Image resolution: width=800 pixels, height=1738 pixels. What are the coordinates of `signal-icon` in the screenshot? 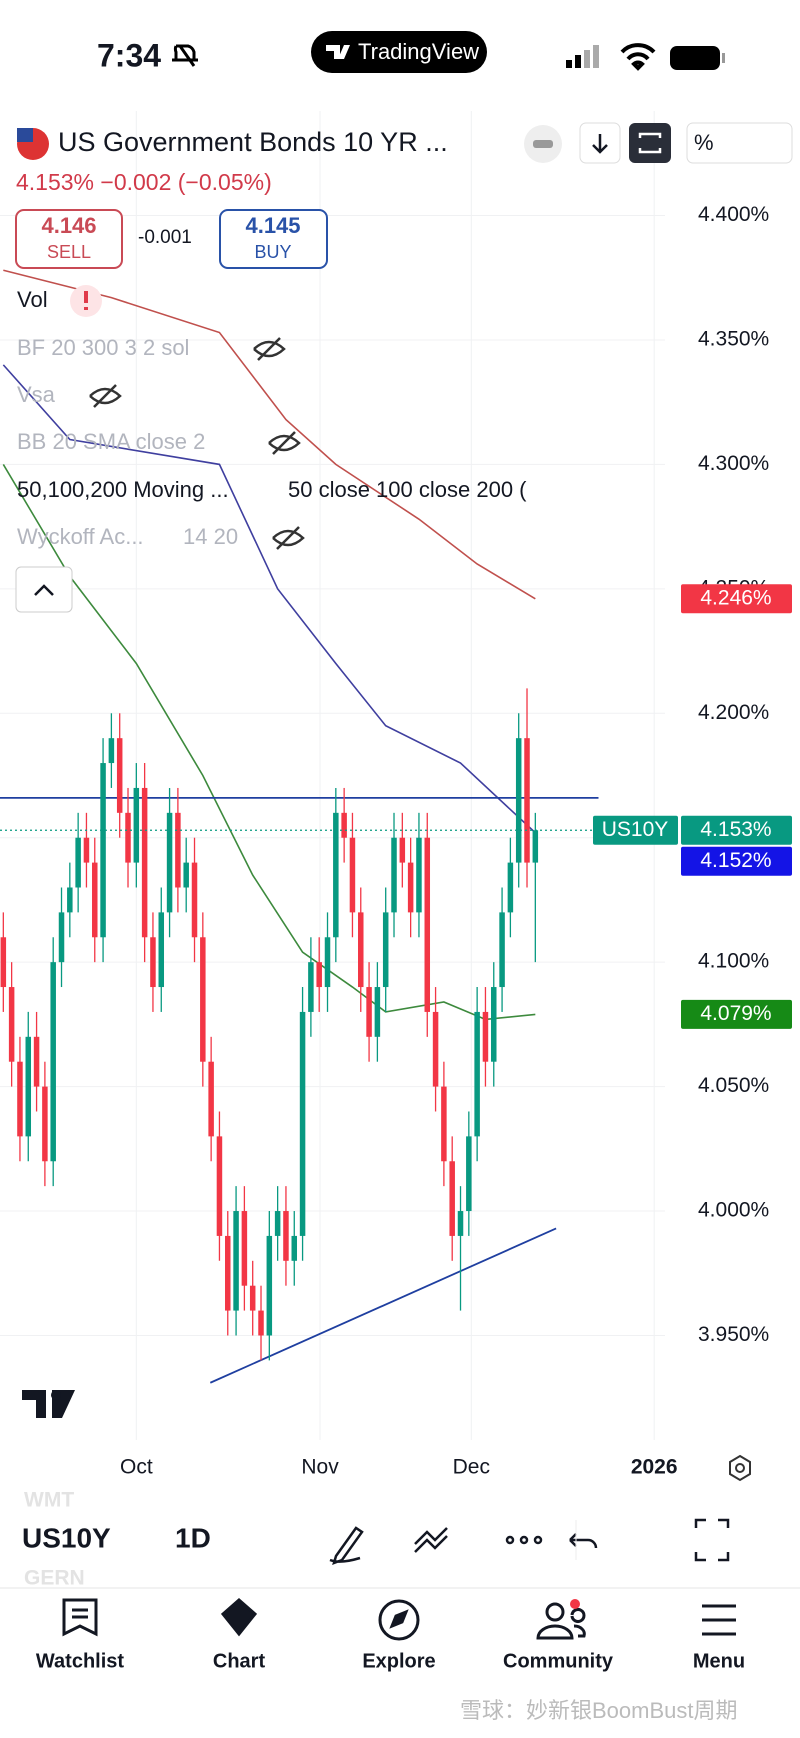 It's located at (582, 56).